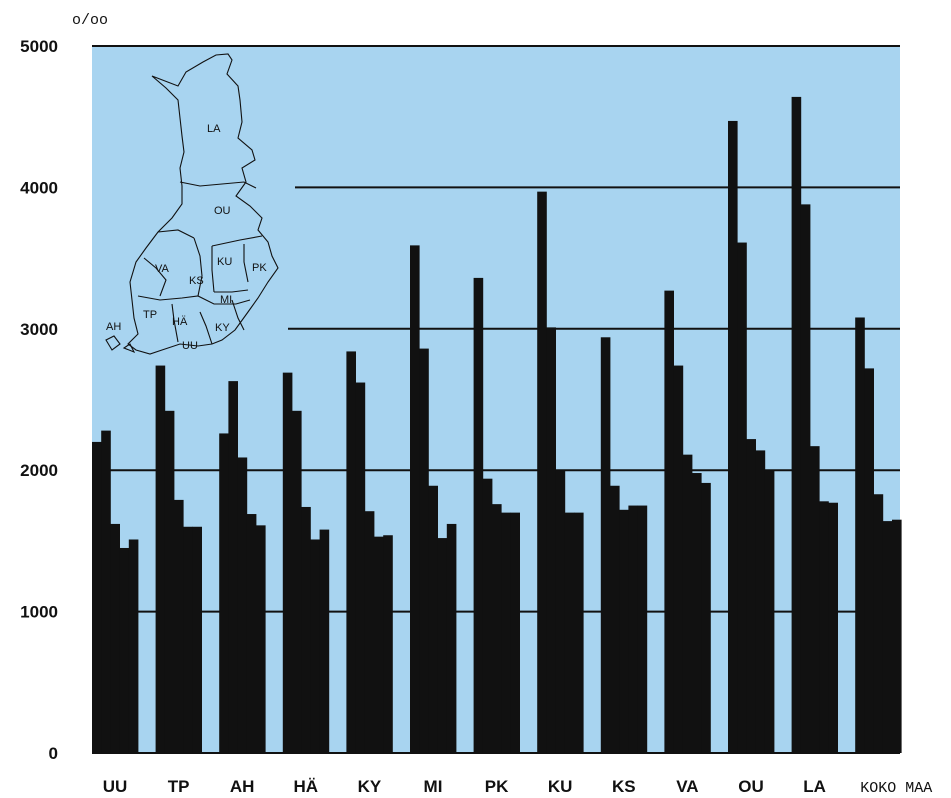  What do you see at coordinates (560, 786) in the screenshot?
I see `x-tick-label: KU` at bounding box center [560, 786].